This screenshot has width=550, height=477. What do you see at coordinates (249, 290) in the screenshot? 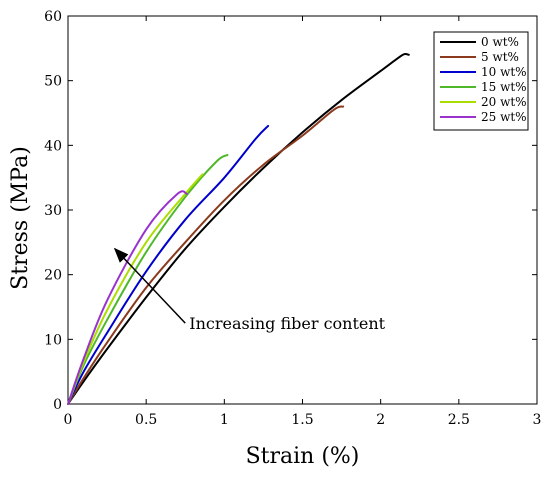
I see `annotation-layer: Increasing fiber content` at bounding box center [249, 290].